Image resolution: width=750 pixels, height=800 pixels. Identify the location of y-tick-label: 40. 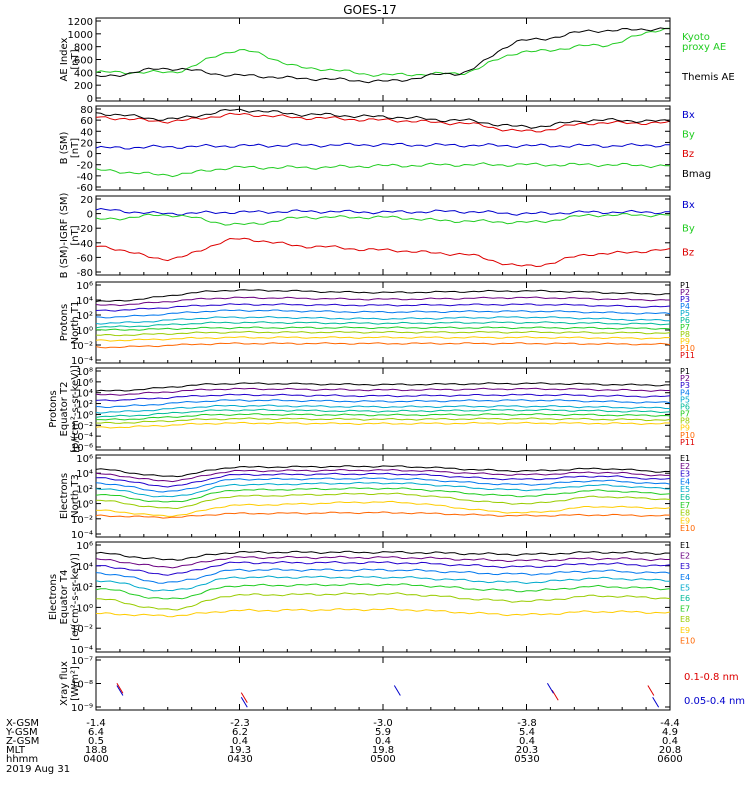
(86, 132).